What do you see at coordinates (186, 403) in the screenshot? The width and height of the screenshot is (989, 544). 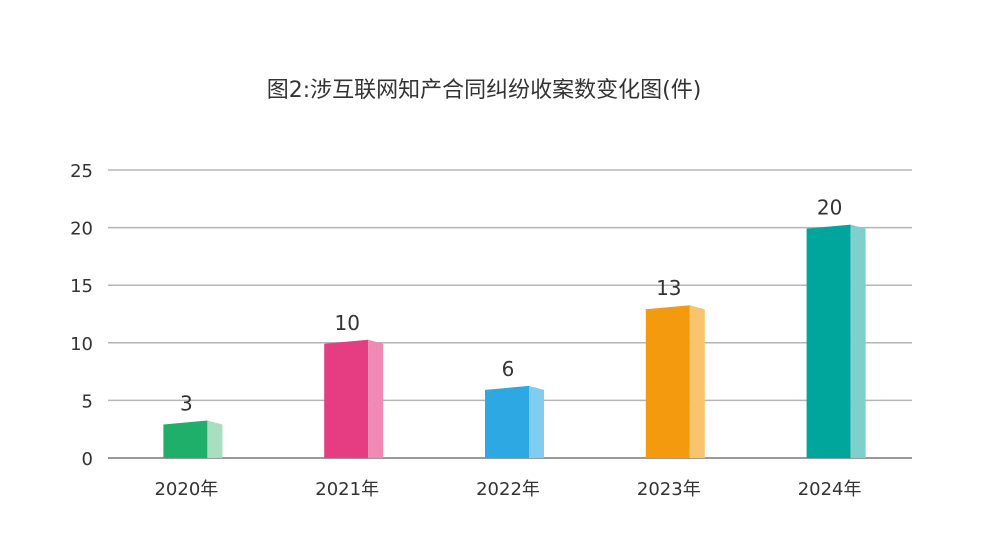 I see `data-label-1: 3` at bounding box center [186, 403].